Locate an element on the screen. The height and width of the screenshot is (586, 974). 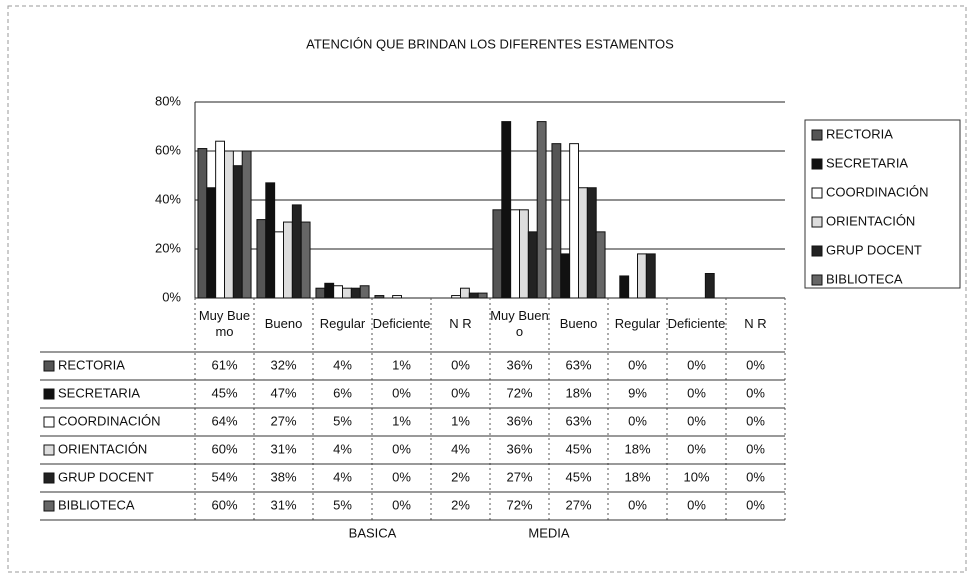
legend-label: ORIENTACIÓN is located at coordinates (870, 220).